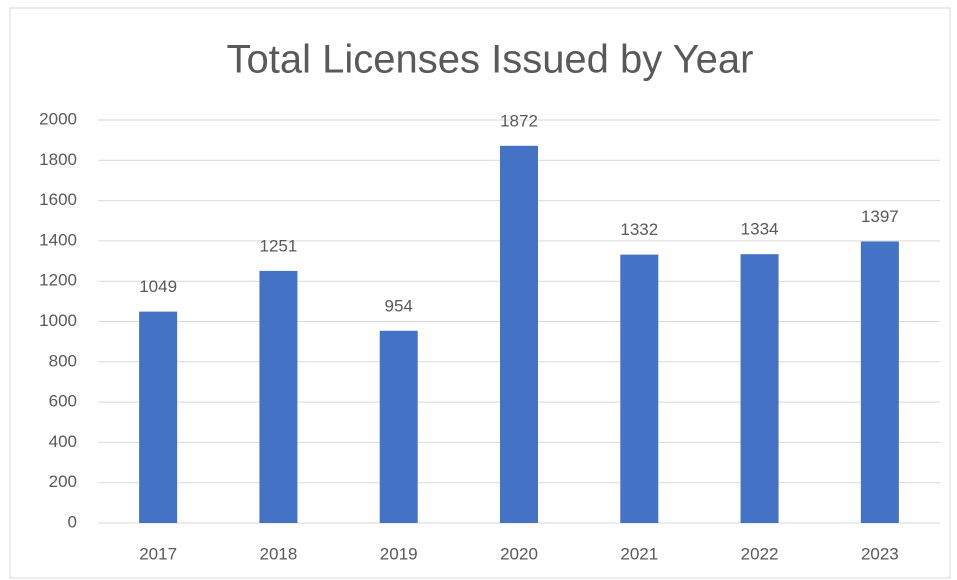 This screenshot has width=957, height=580. What do you see at coordinates (58, 199) in the screenshot?
I see `y-tick-label: 1600` at bounding box center [58, 199].